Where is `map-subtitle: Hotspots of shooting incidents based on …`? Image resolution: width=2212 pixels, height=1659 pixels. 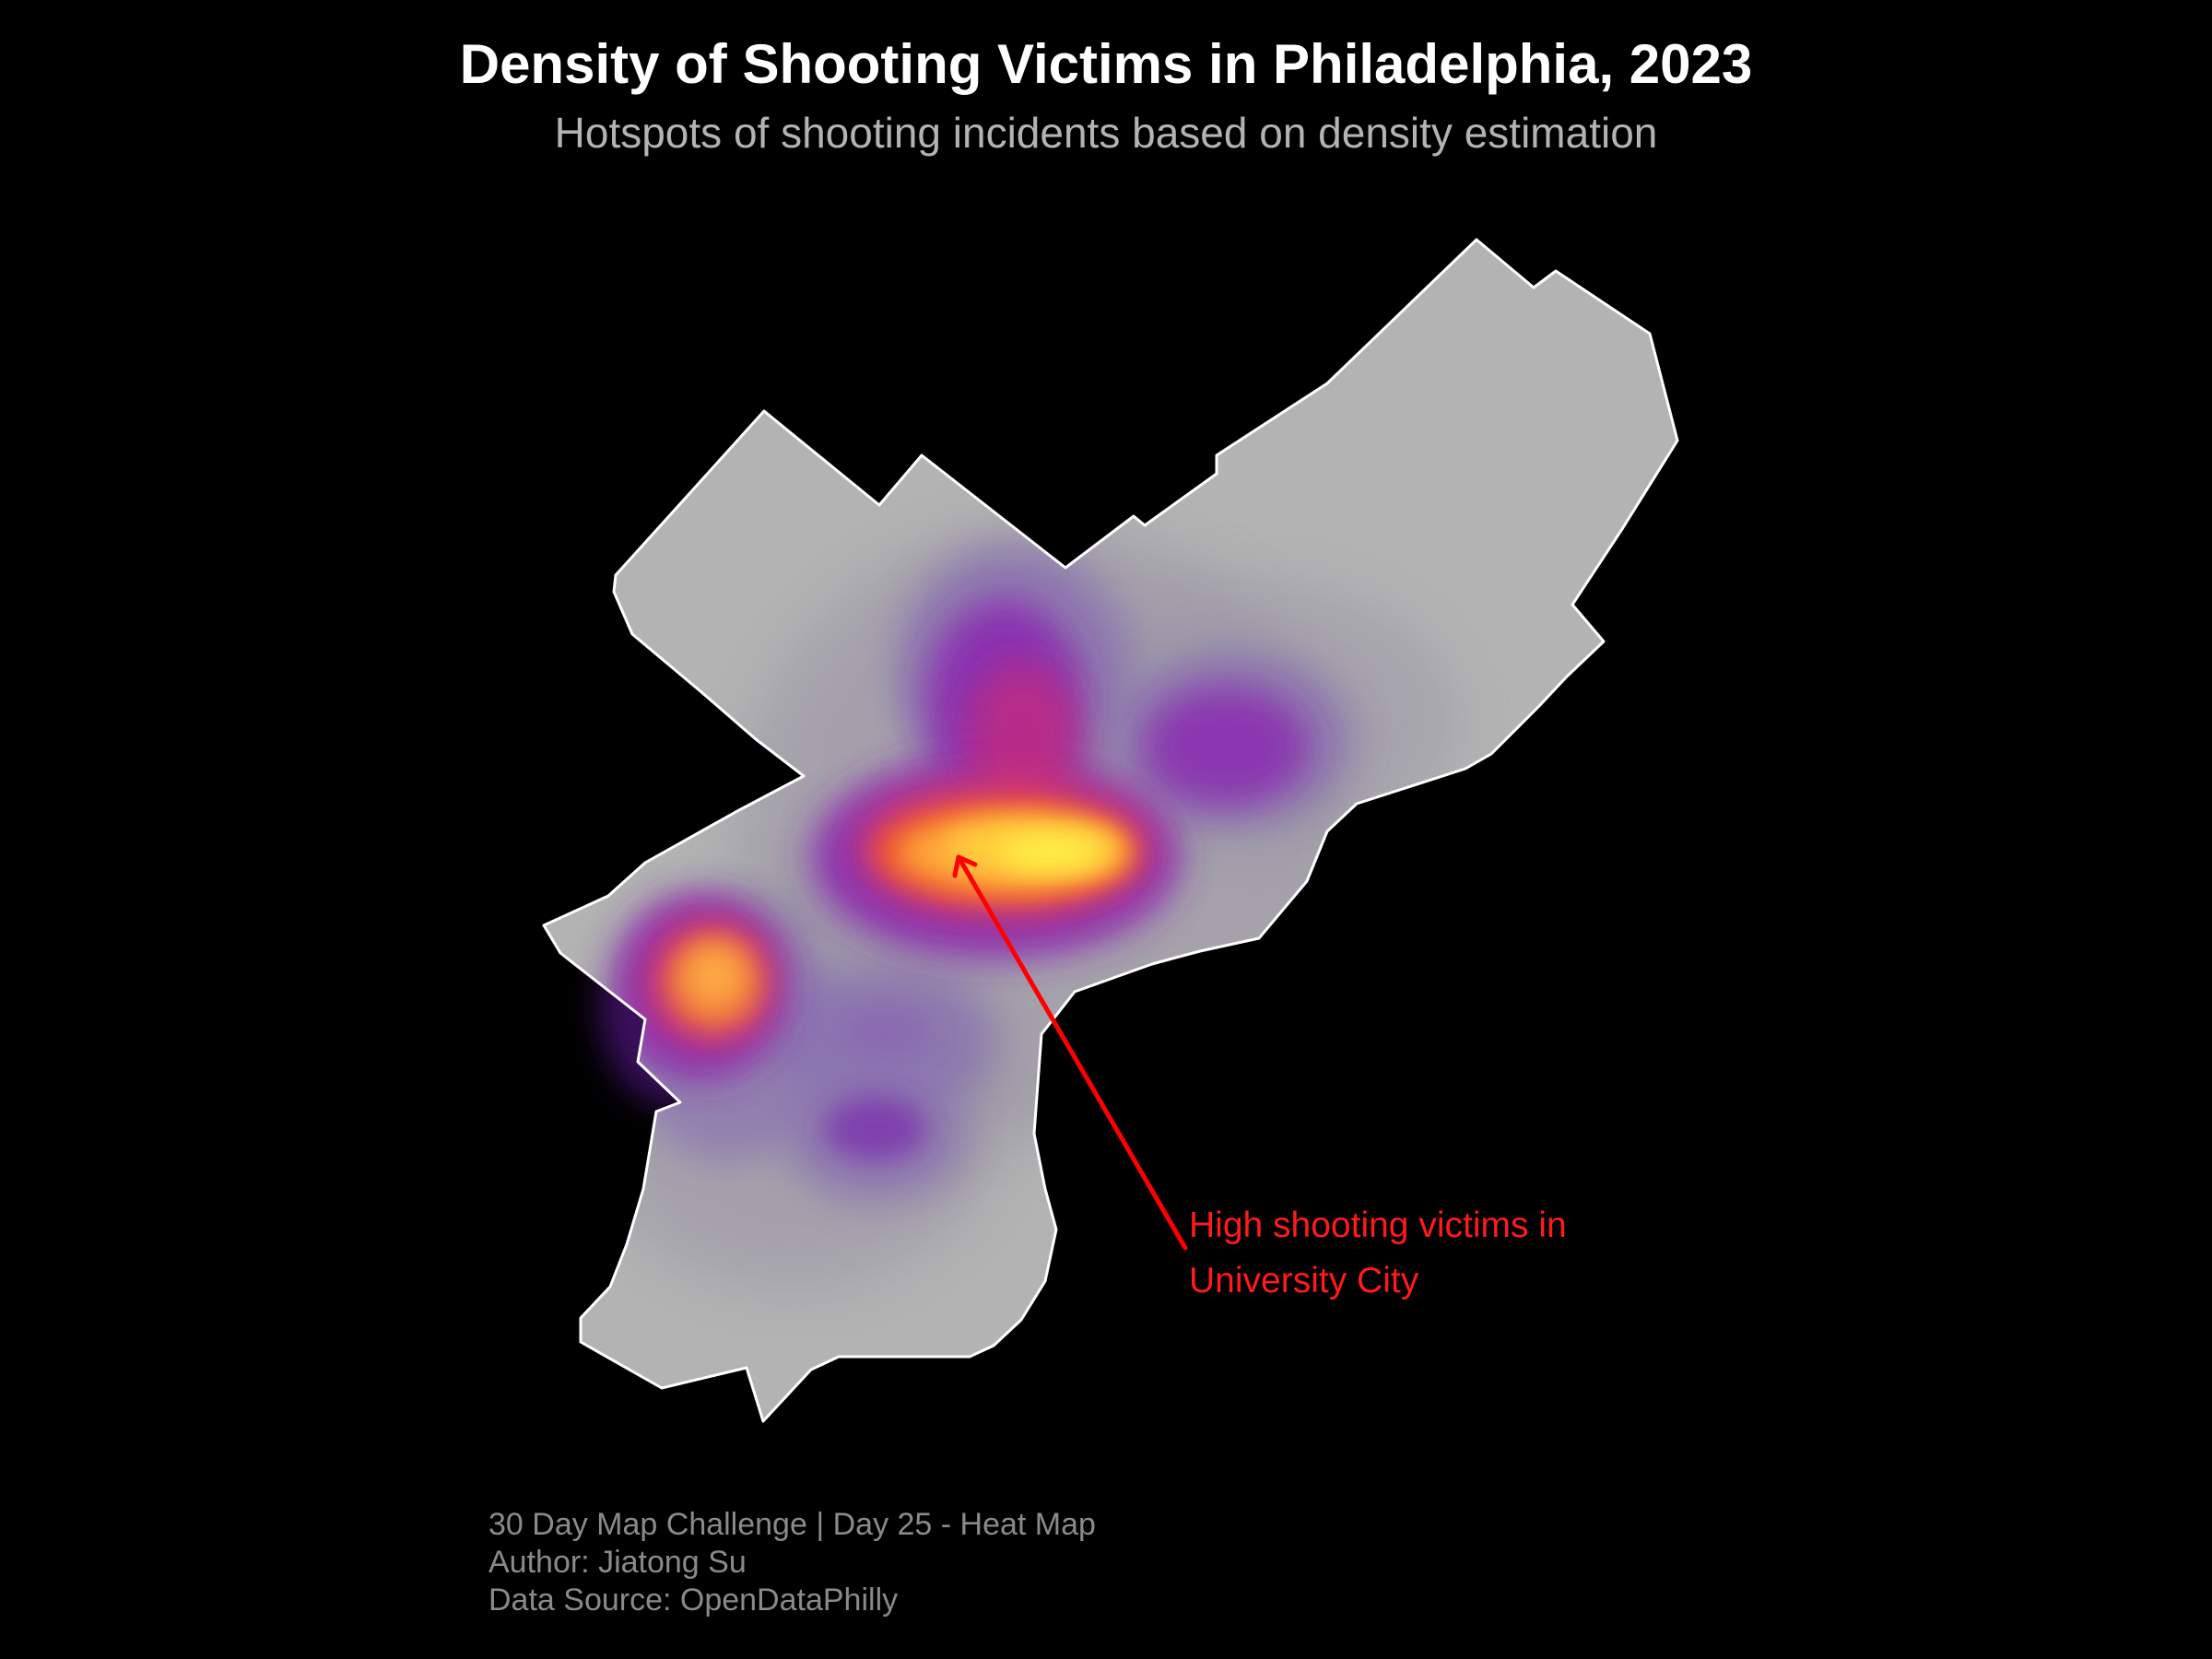
map-subtitle: Hotspots of shooting incidents based on … is located at coordinates (1106, 133).